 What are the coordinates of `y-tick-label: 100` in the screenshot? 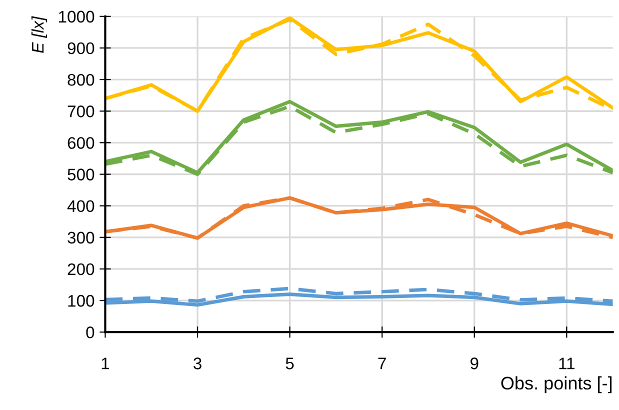 It's located at (81, 300).